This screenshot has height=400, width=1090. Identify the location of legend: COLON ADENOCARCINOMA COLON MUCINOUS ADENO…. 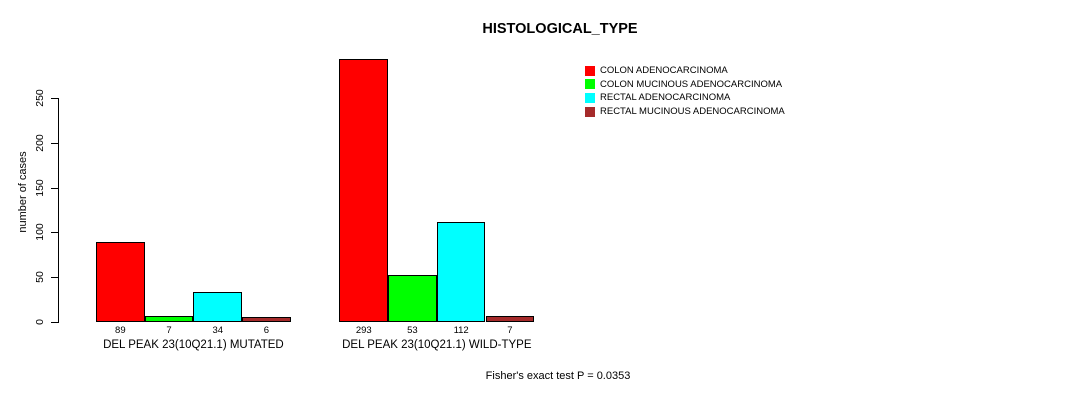
(685, 91).